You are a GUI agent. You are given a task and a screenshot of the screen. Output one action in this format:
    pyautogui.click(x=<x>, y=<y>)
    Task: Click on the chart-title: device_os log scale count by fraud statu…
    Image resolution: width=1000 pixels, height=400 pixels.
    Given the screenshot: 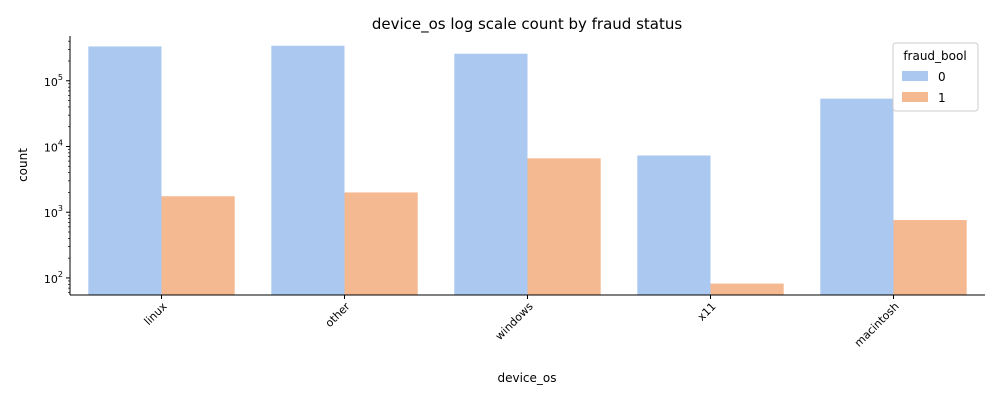 What is the action you would take?
    pyautogui.click(x=527, y=24)
    